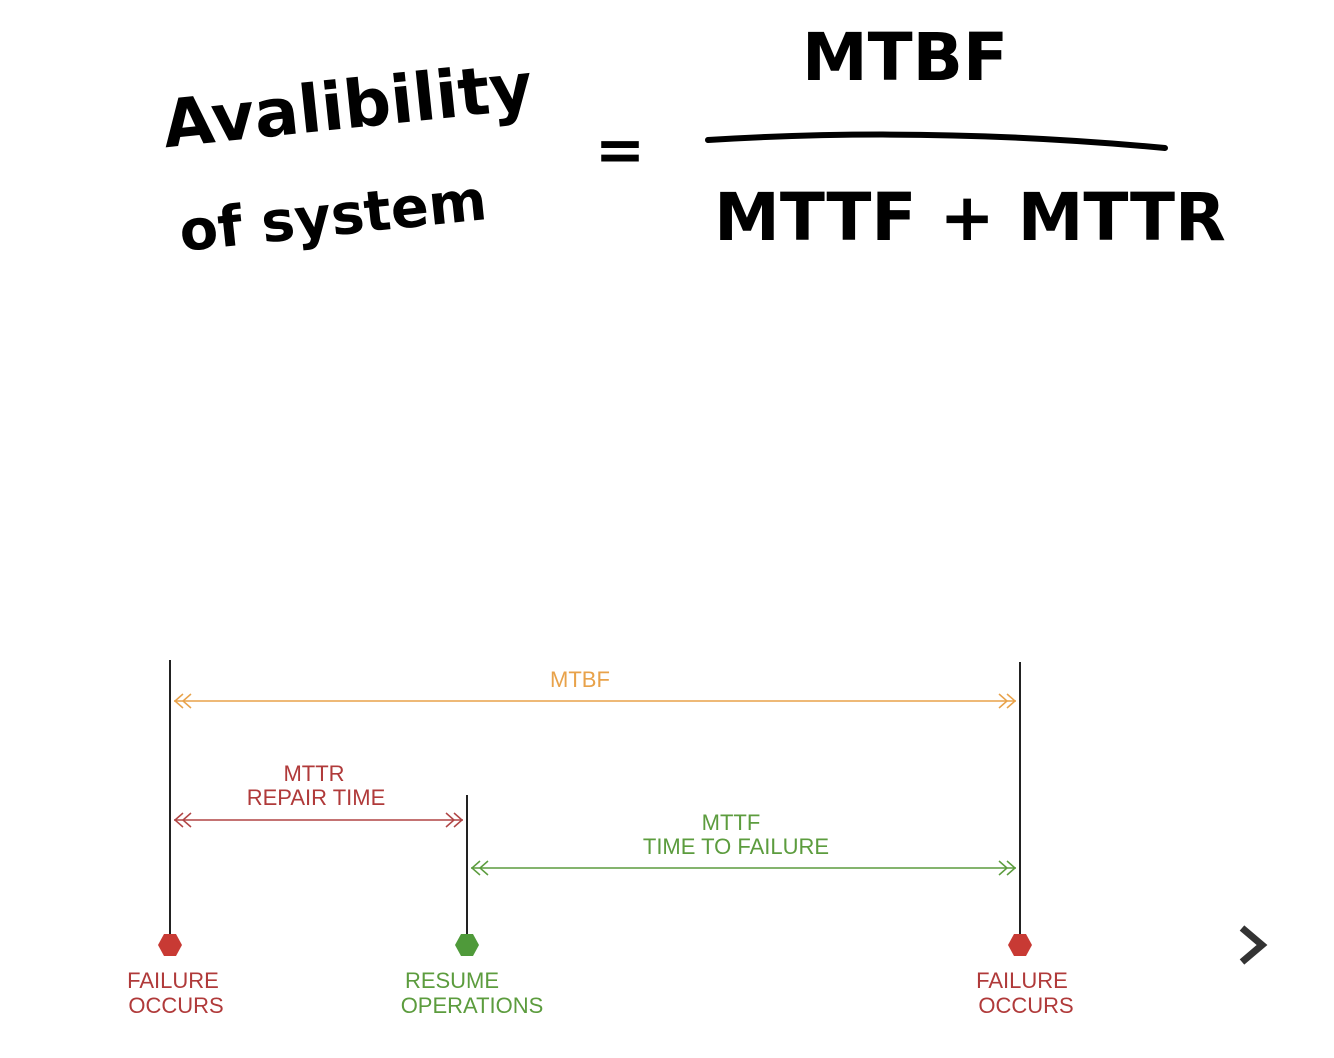 The image size is (1334, 1058). What do you see at coordinates (472, 1005) in the screenshot?
I see `event-label: OPERATIONS` at bounding box center [472, 1005].